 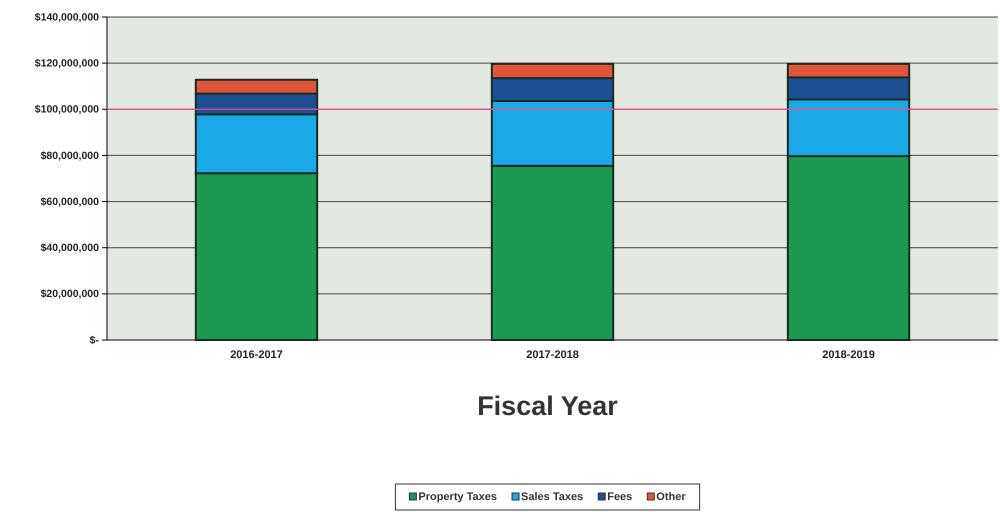 What do you see at coordinates (458, 497) in the screenshot?
I see `legend-label: Property Taxes` at bounding box center [458, 497].